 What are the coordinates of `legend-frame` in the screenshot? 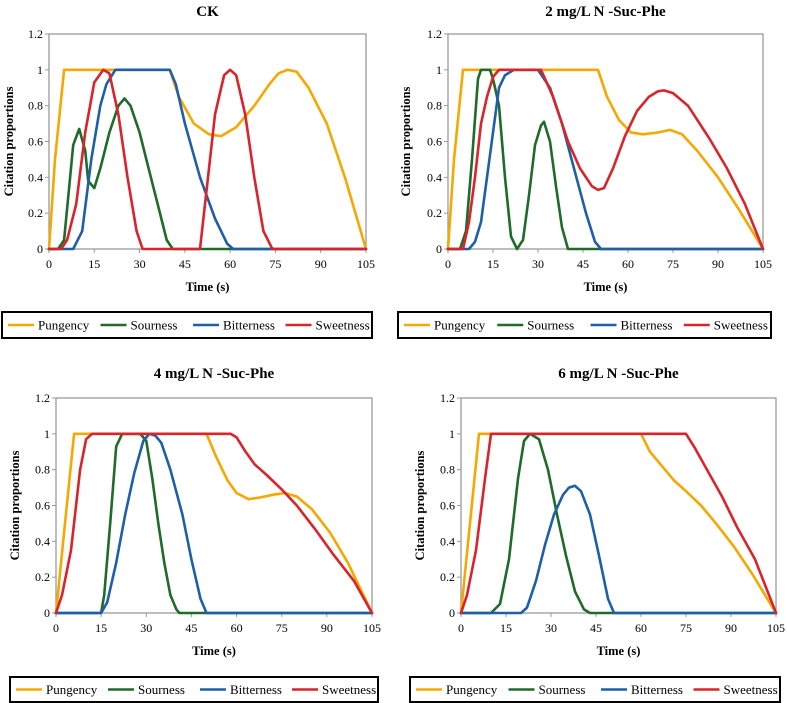 It's located at (595, 689).